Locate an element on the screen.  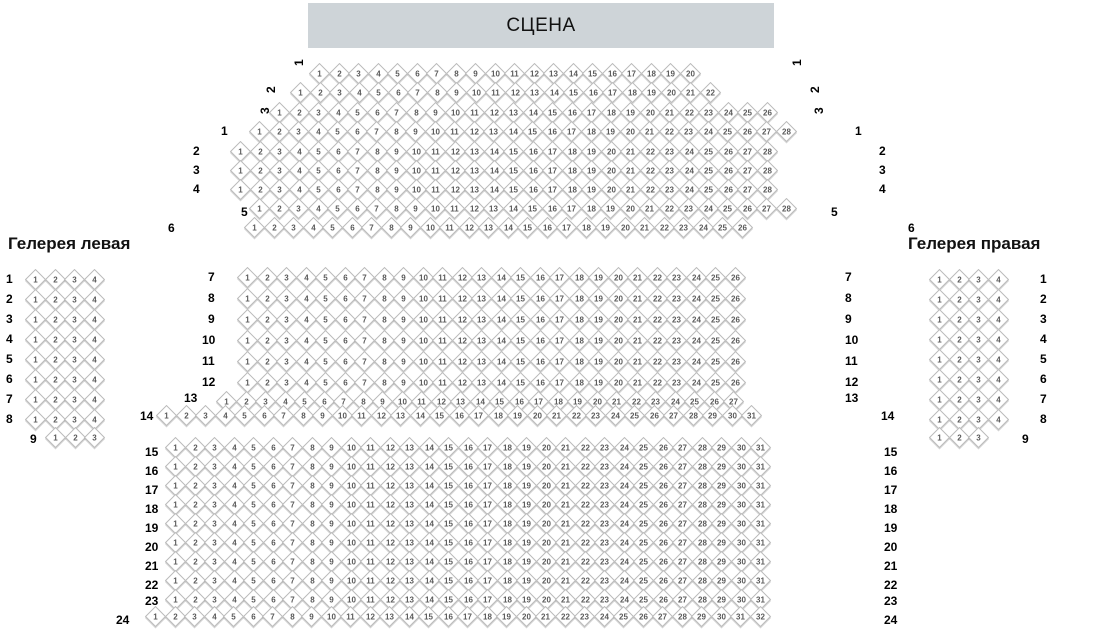
seat: 27 is located at coordinates (766, 208).